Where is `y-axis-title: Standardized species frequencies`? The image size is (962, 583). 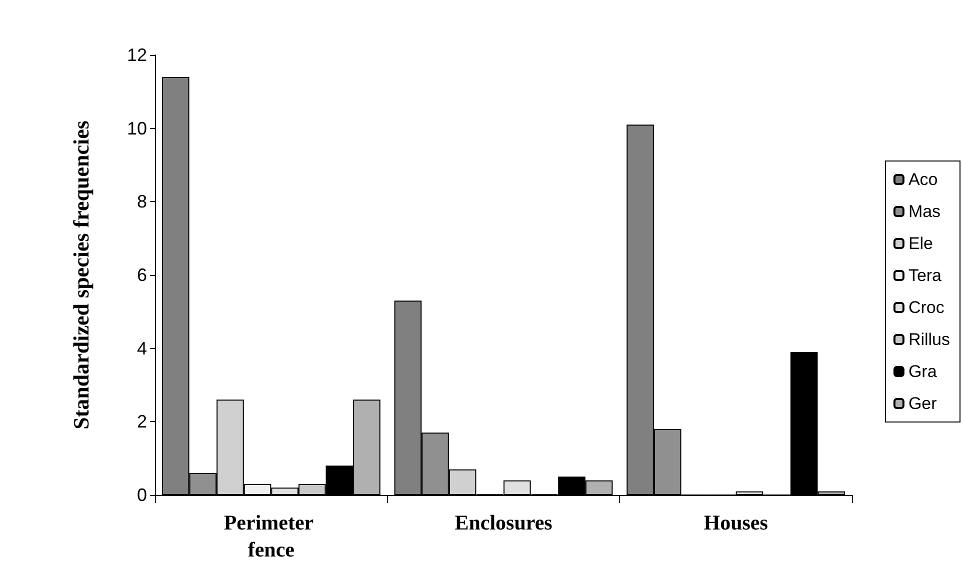
y-axis-title: Standardized species frequencies is located at coordinates (81, 275).